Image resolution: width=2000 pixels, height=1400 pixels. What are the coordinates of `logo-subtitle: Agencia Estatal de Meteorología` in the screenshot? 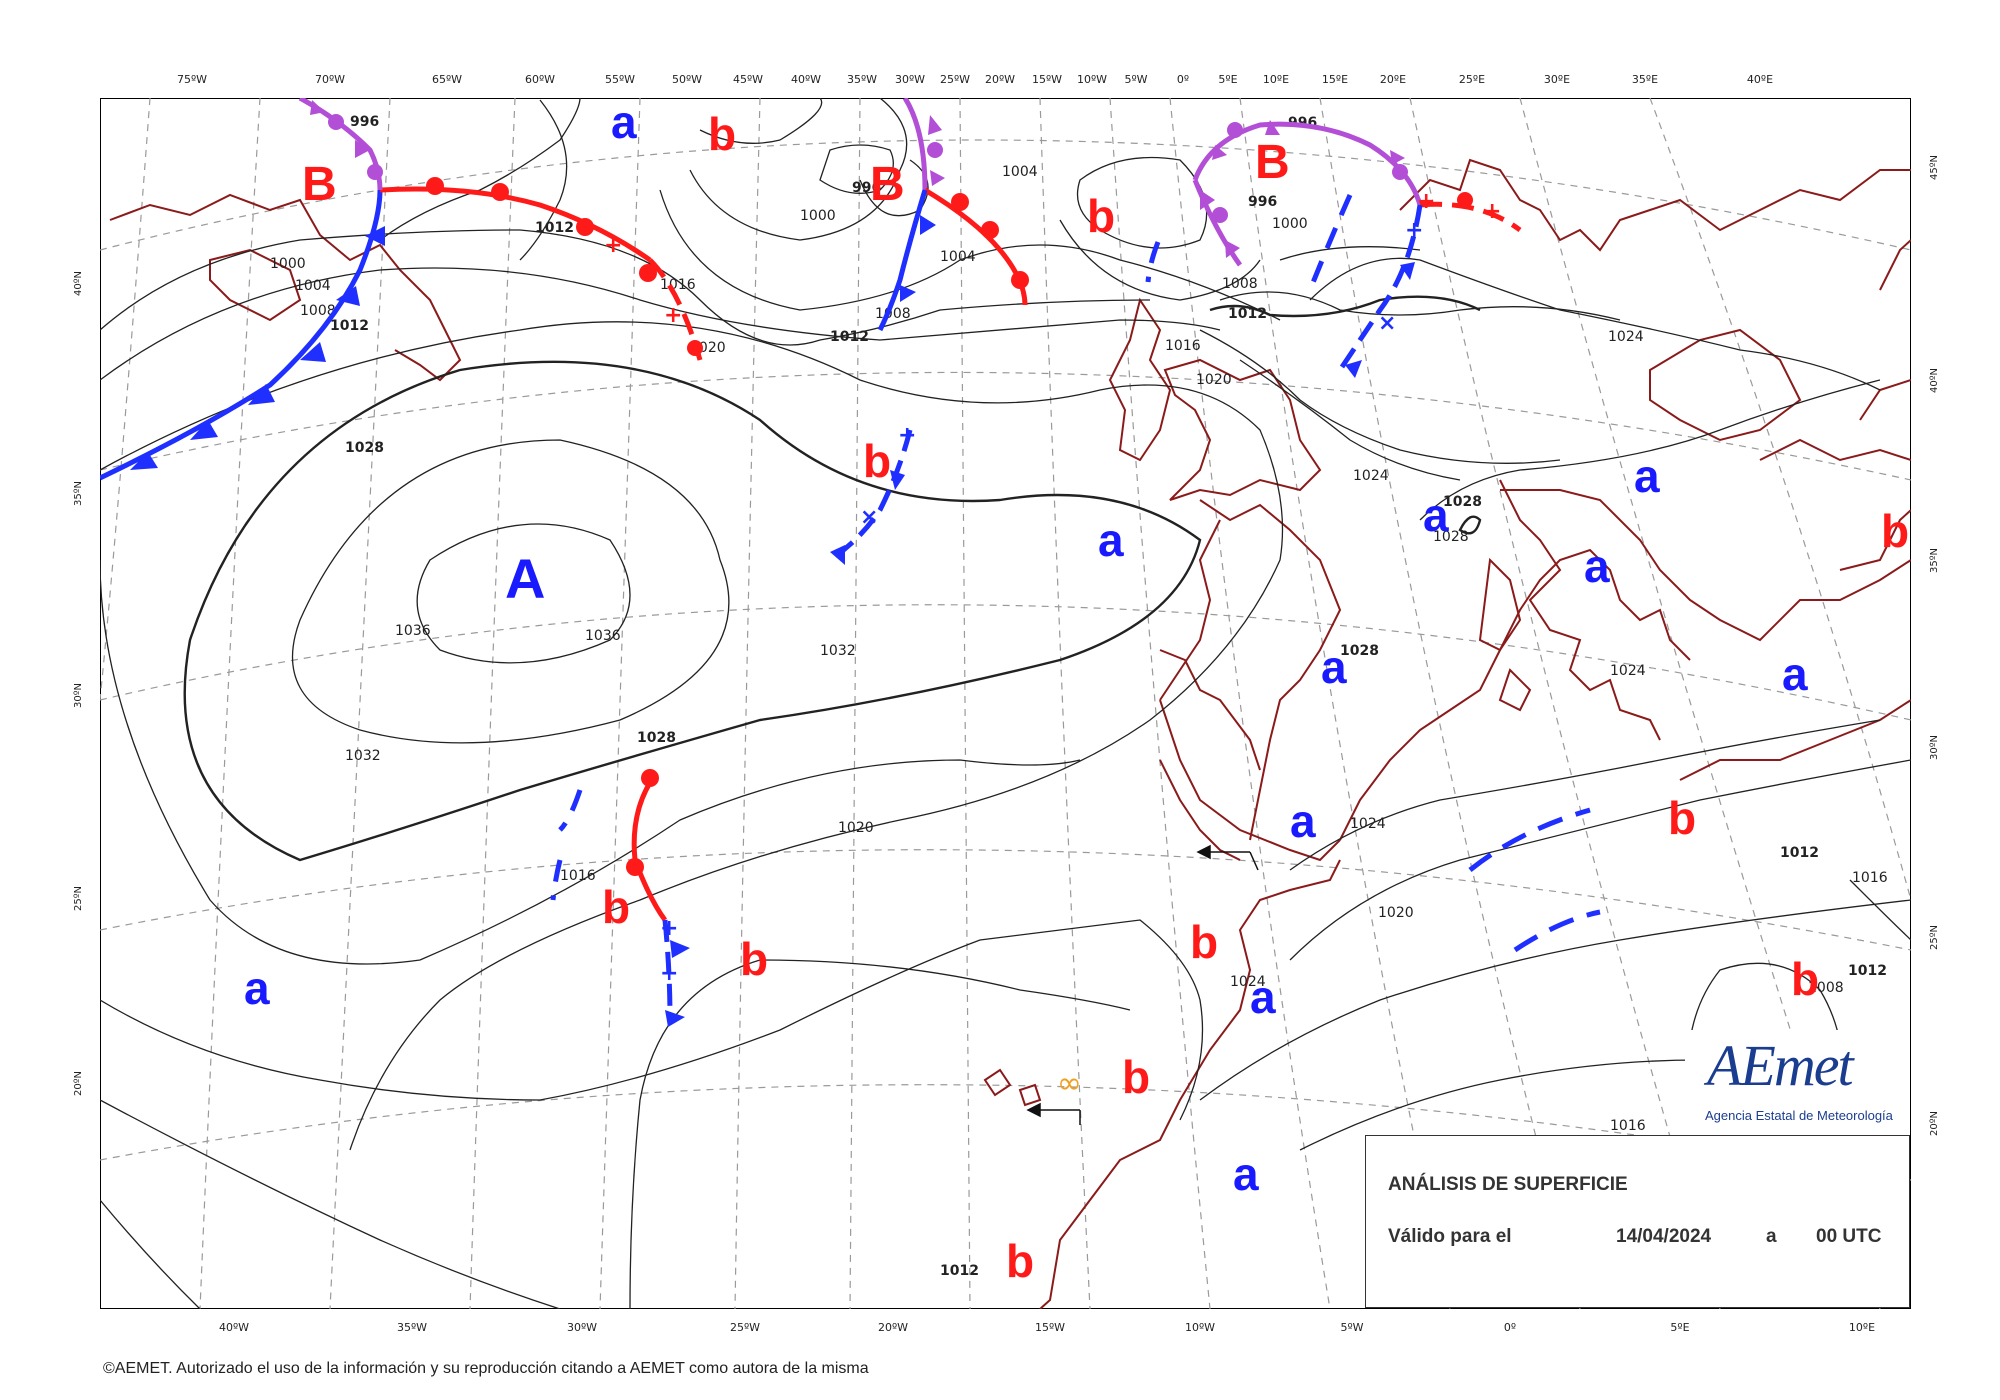 It's located at (1799, 1115).